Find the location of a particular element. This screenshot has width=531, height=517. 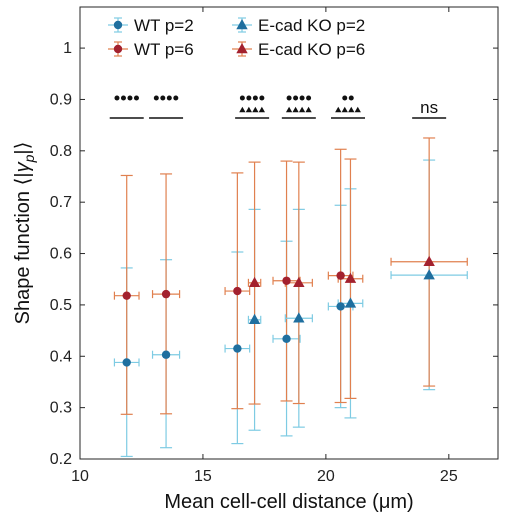

y-tick-label: 0.8 is located at coordinates (61, 151).